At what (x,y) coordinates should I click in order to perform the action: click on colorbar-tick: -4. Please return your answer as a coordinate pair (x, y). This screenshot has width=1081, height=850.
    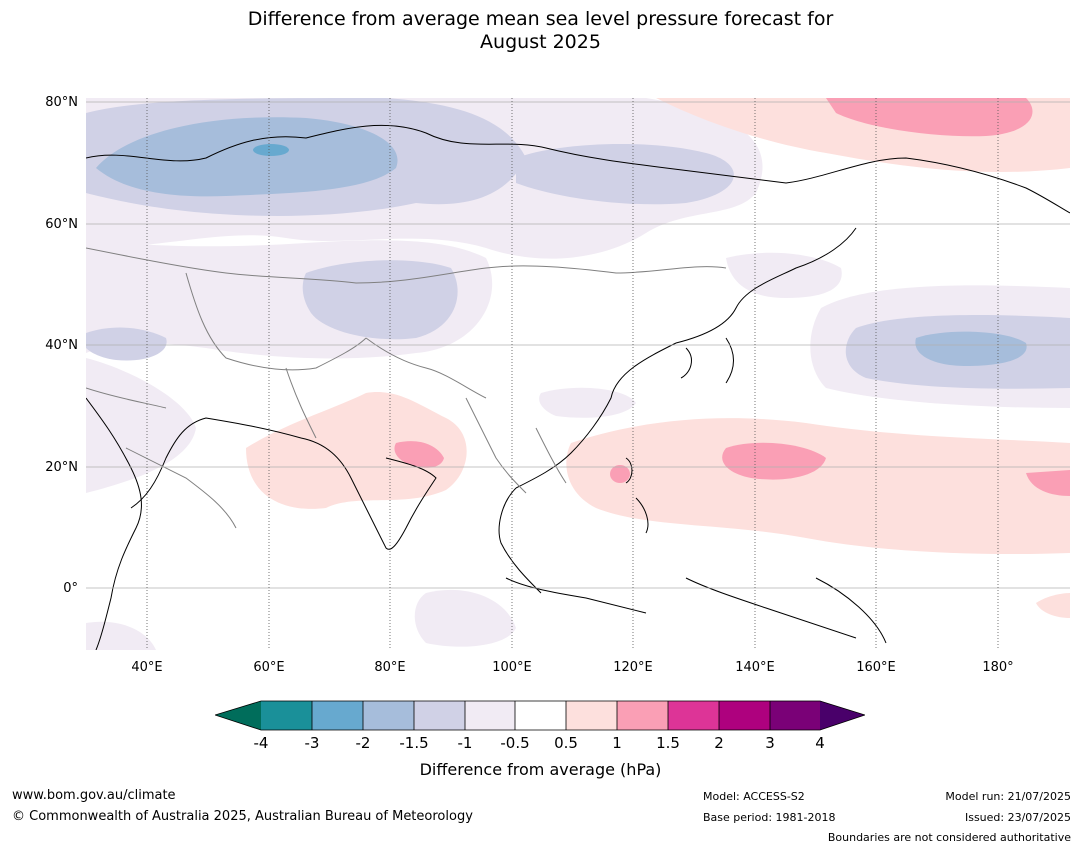
    Looking at the image, I should click on (261, 743).